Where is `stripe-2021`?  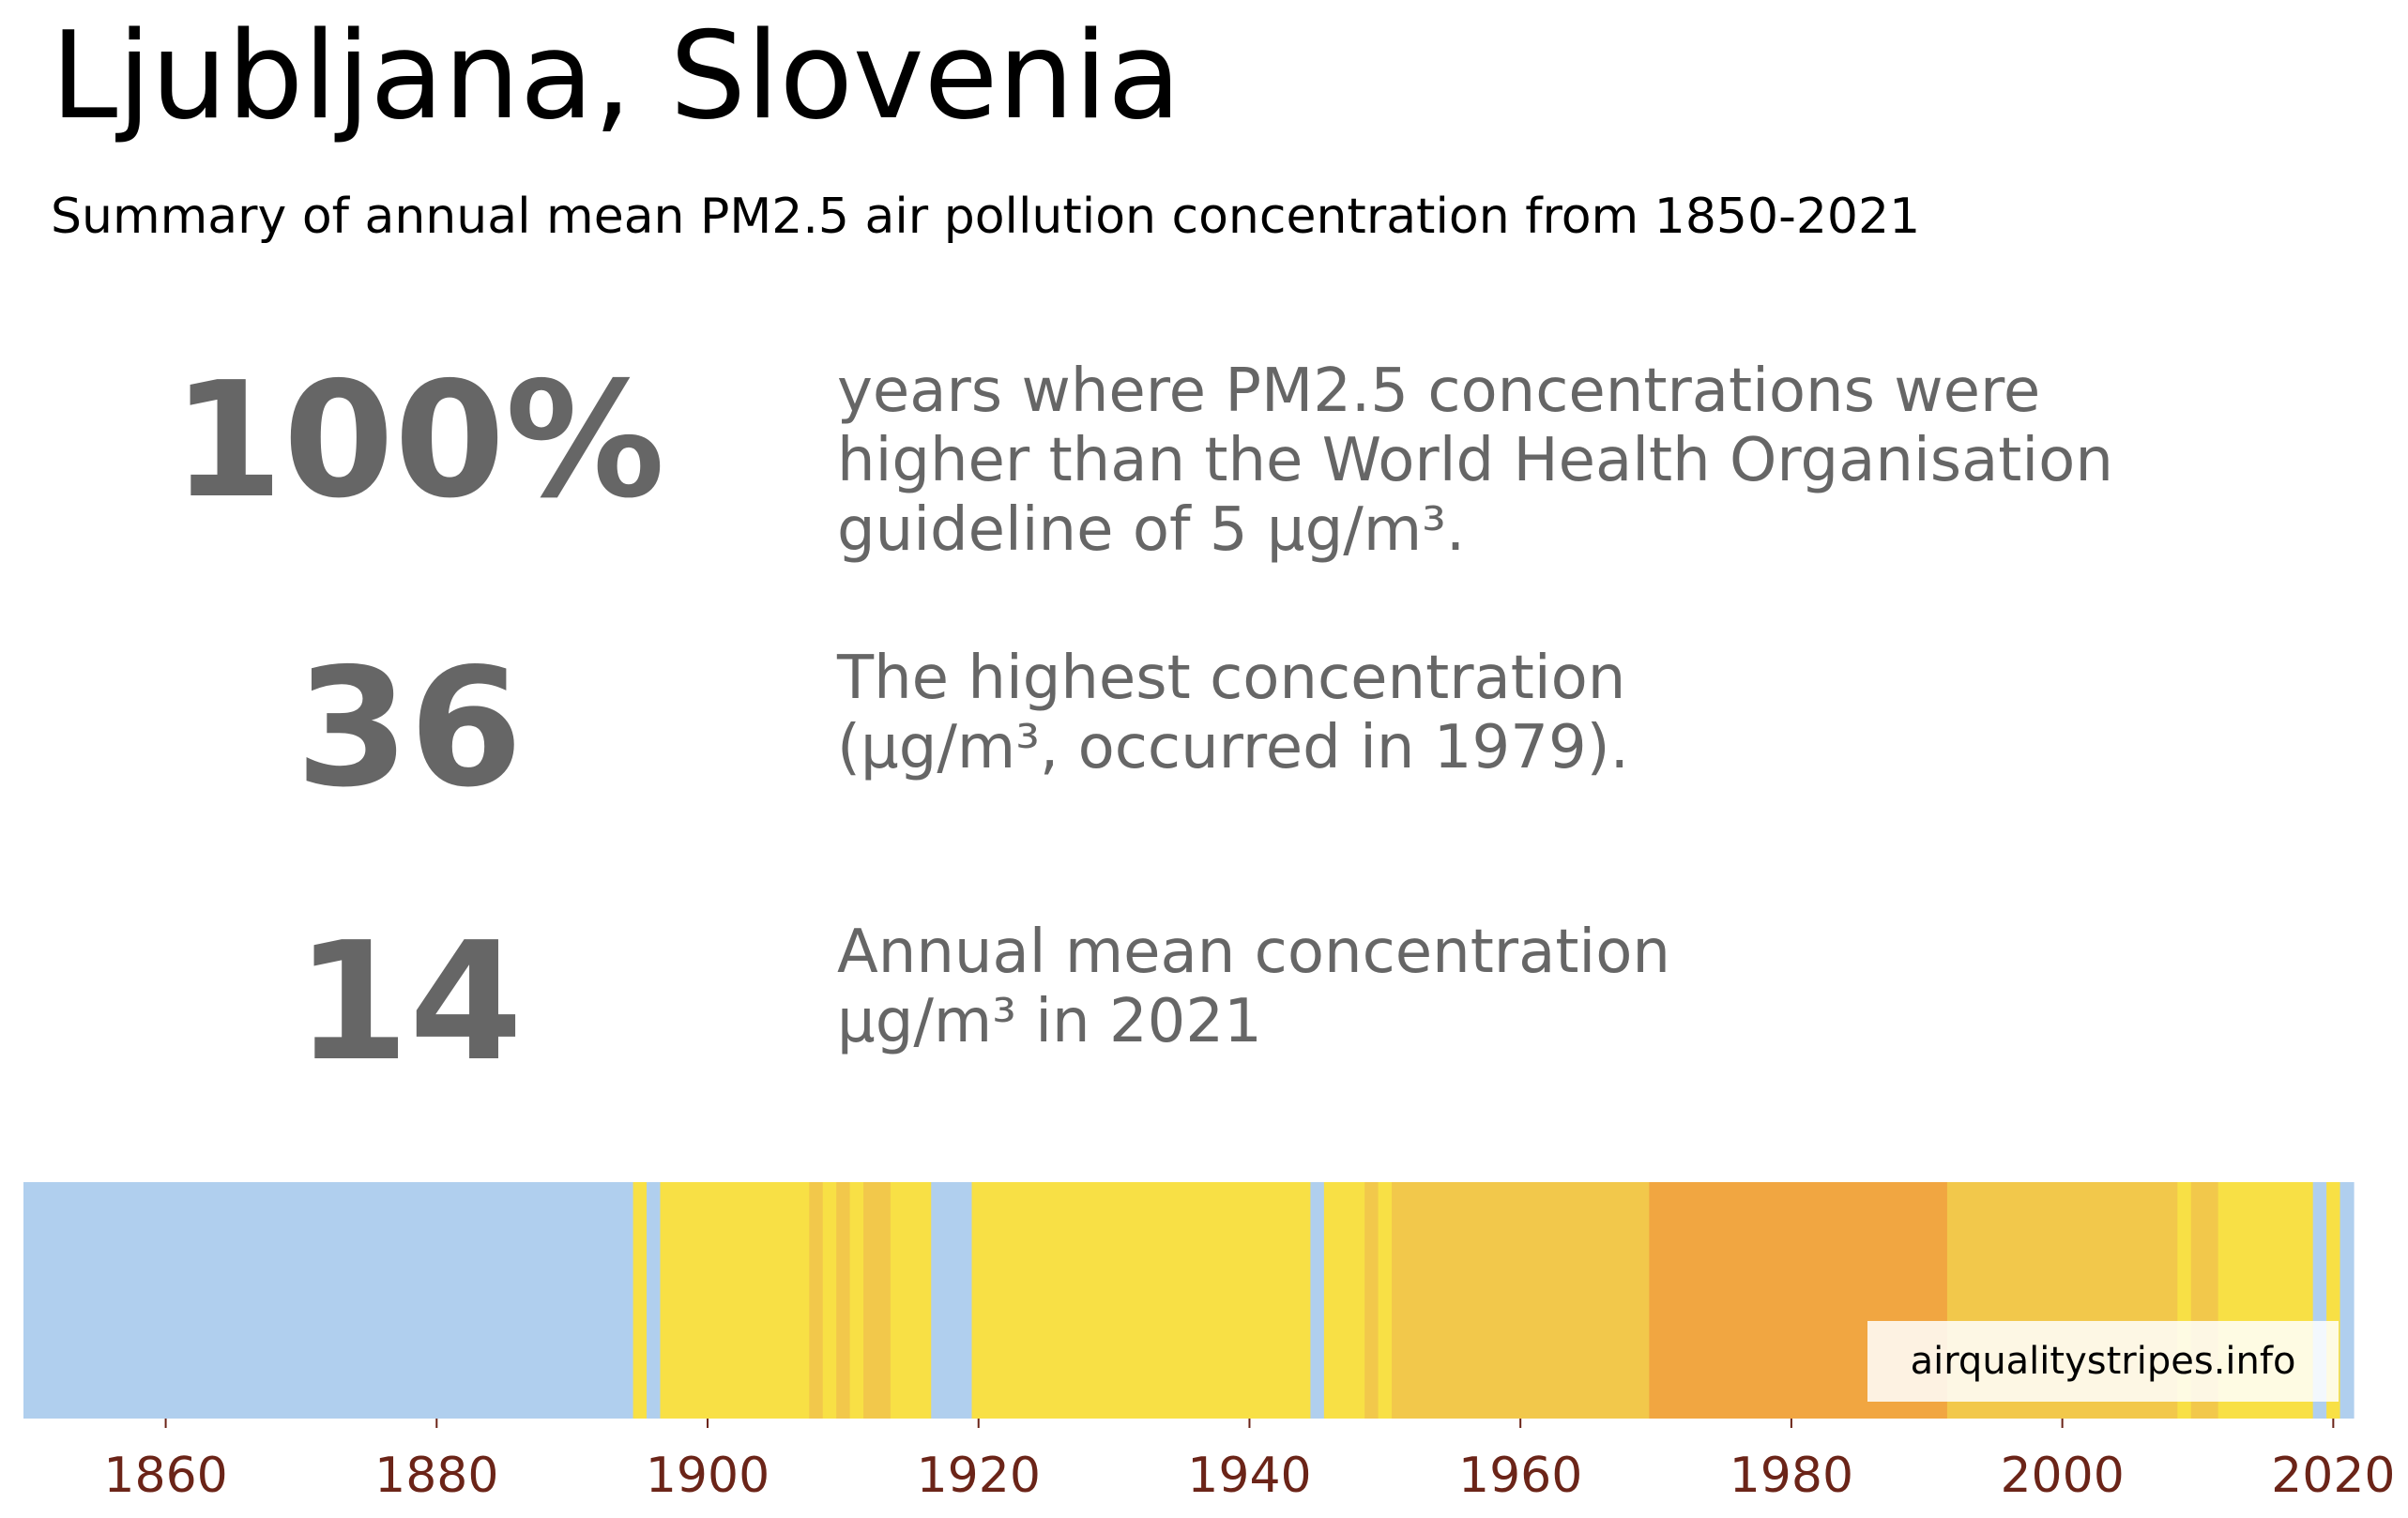
stripe-2021 is located at coordinates (2347, 1300).